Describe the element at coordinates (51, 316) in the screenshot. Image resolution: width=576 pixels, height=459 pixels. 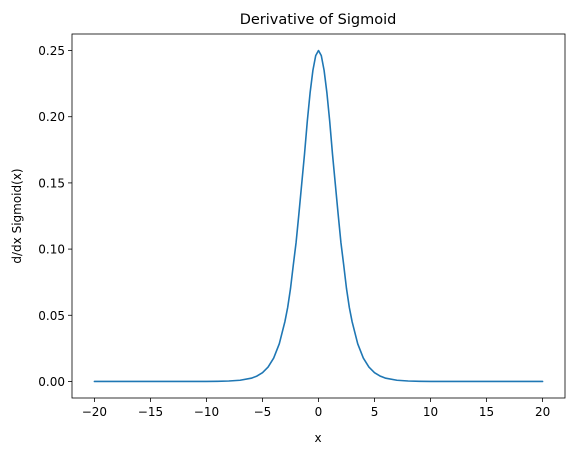
I see `y-tick-label: 0.05` at that location.